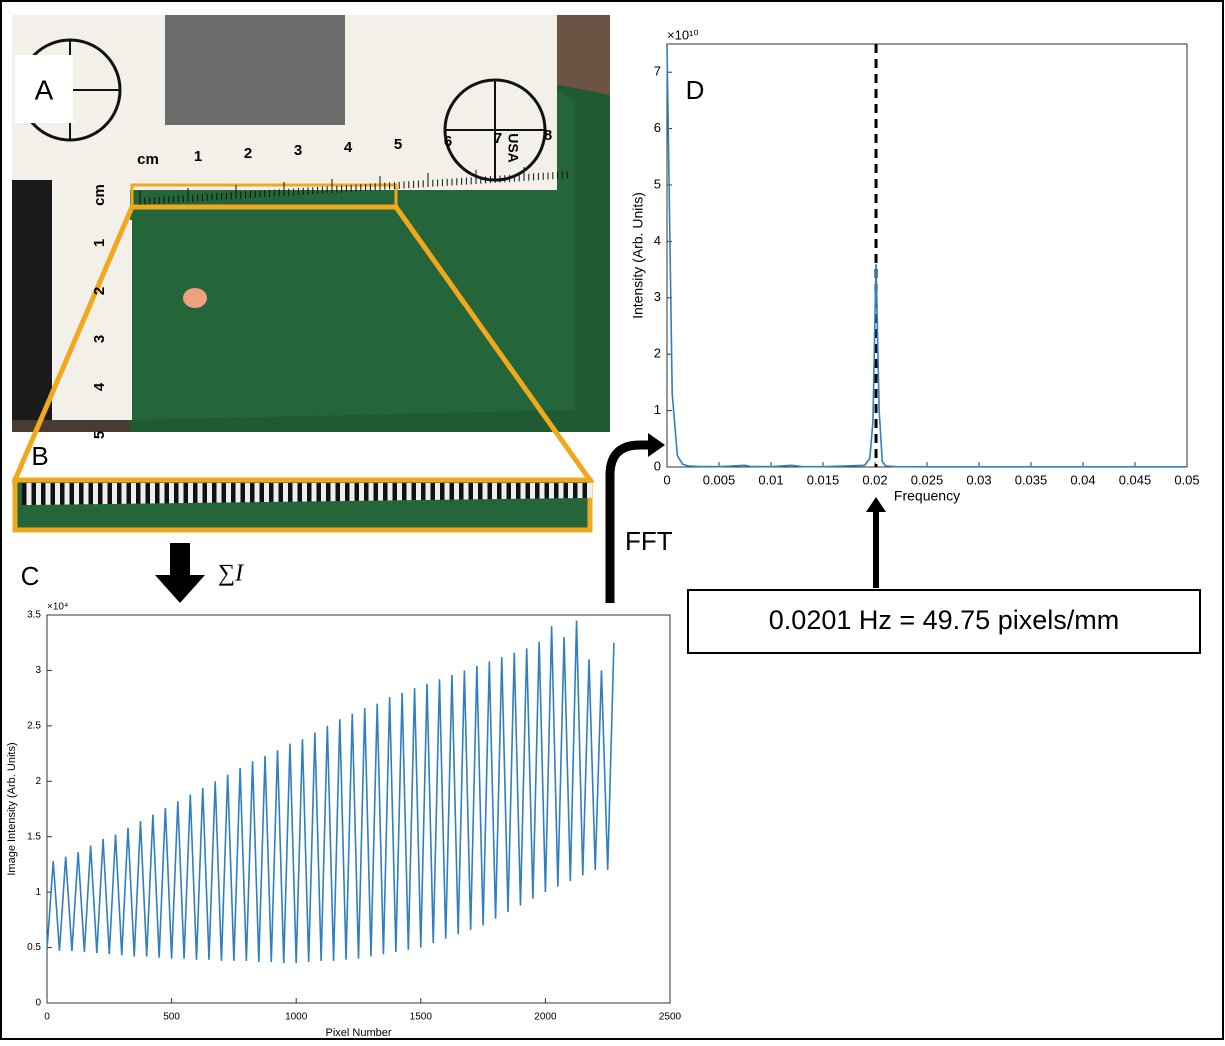 The height and width of the screenshot is (1046, 1225). Describe the element at coordinates (657, 127) in the screenshot. I see `y-tick-label: 6` at that location.